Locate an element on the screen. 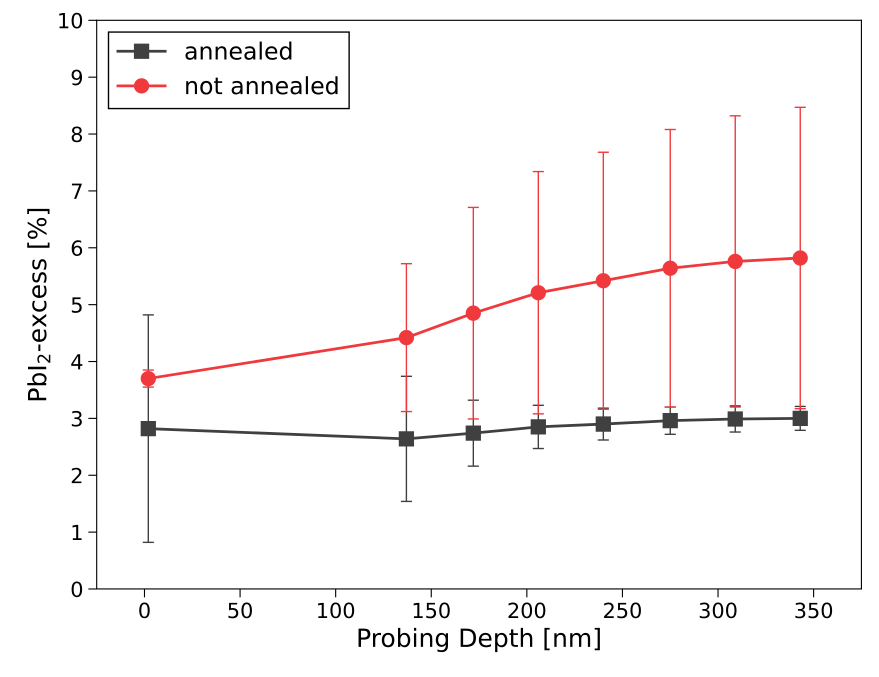  y-tick-label: 9 is located at coordinates (77, 78).